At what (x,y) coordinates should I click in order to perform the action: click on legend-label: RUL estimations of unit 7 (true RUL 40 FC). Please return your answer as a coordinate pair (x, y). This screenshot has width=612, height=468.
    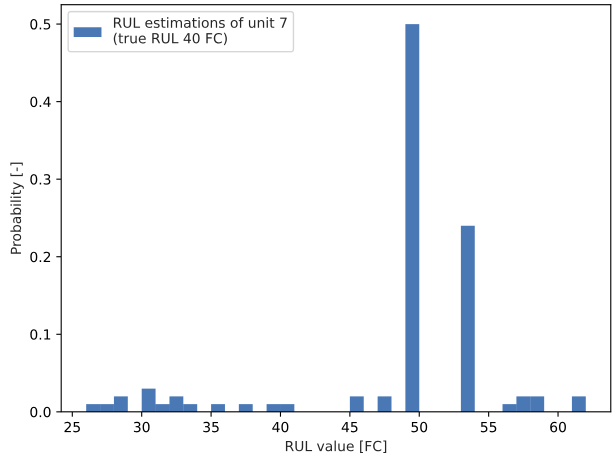
    Looking at the image, I should click on (200, 31).